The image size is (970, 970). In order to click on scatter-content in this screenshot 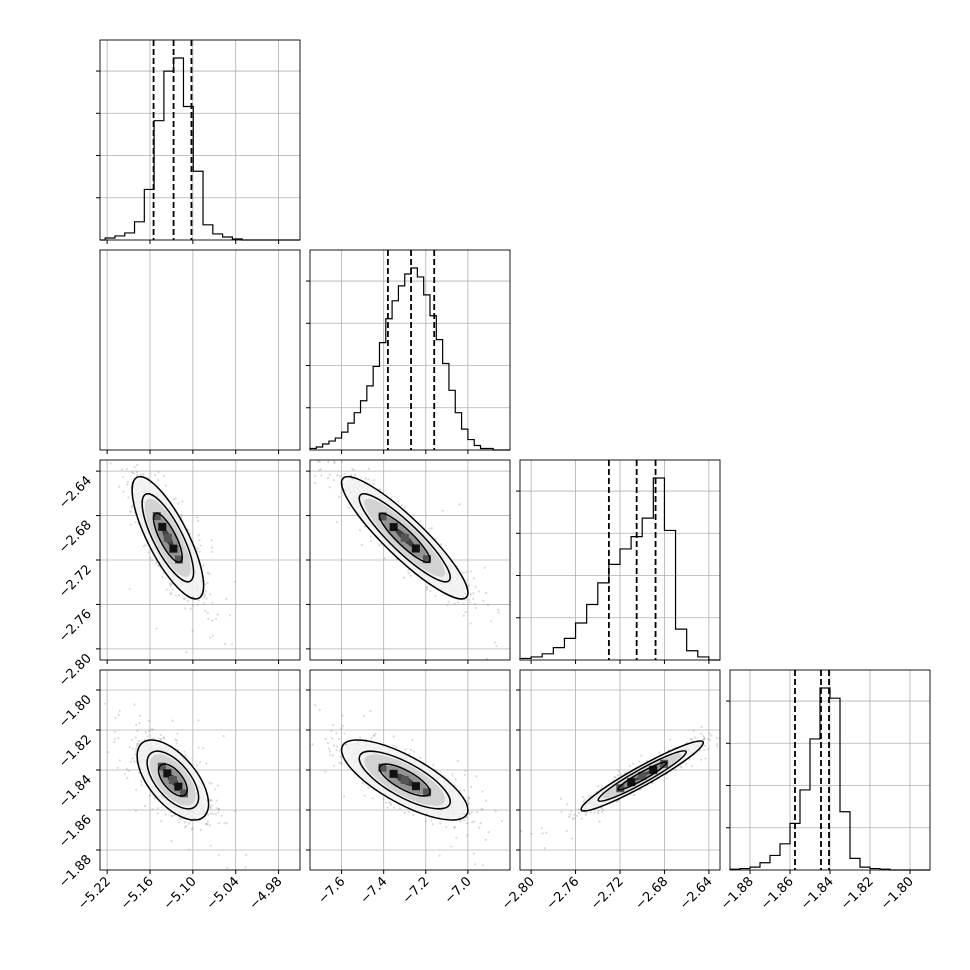, I will do `click(175, 785)`.